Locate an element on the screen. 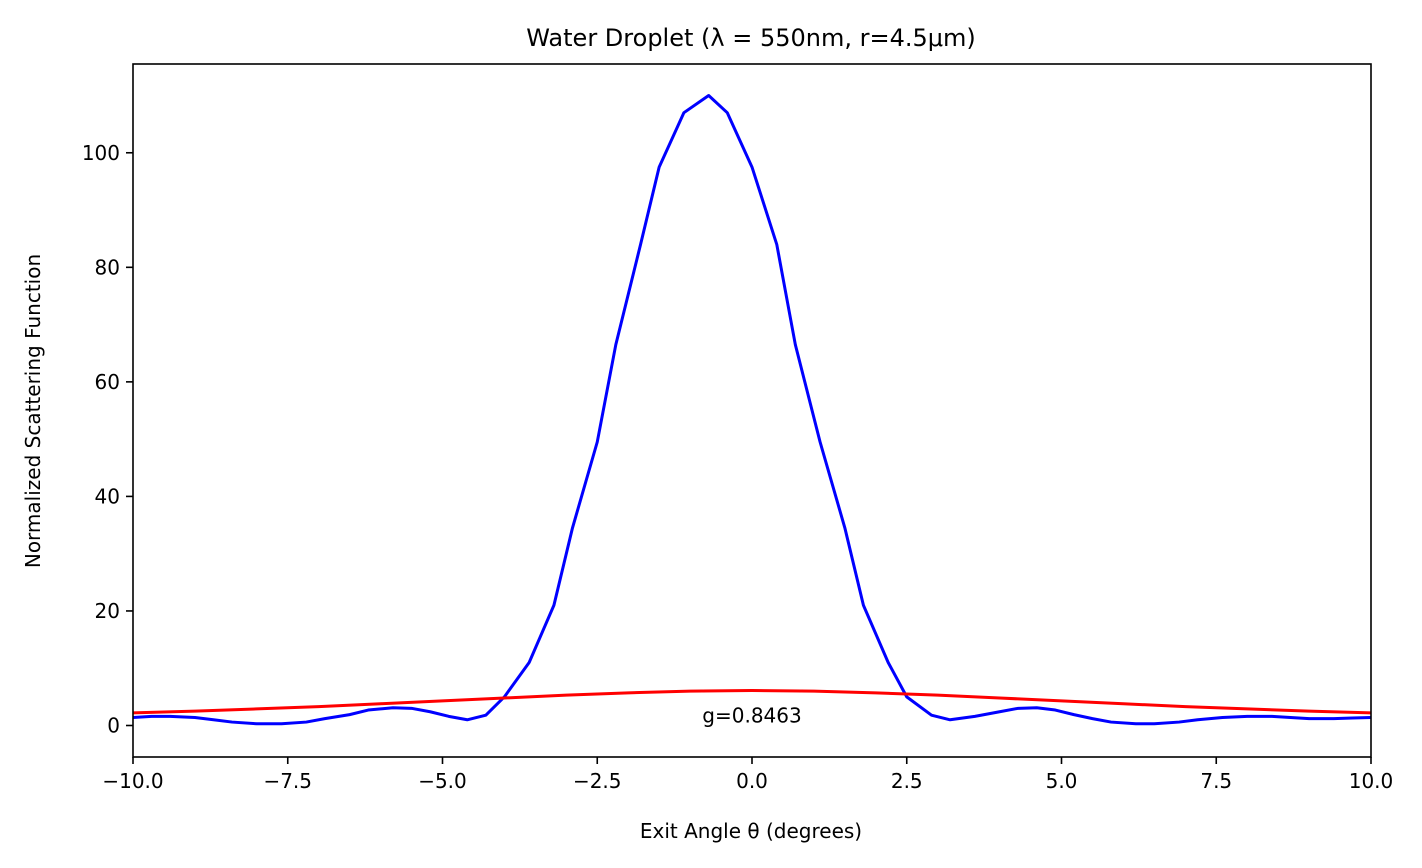  y-tick-label: 0 is located at coordinates (113, 726).